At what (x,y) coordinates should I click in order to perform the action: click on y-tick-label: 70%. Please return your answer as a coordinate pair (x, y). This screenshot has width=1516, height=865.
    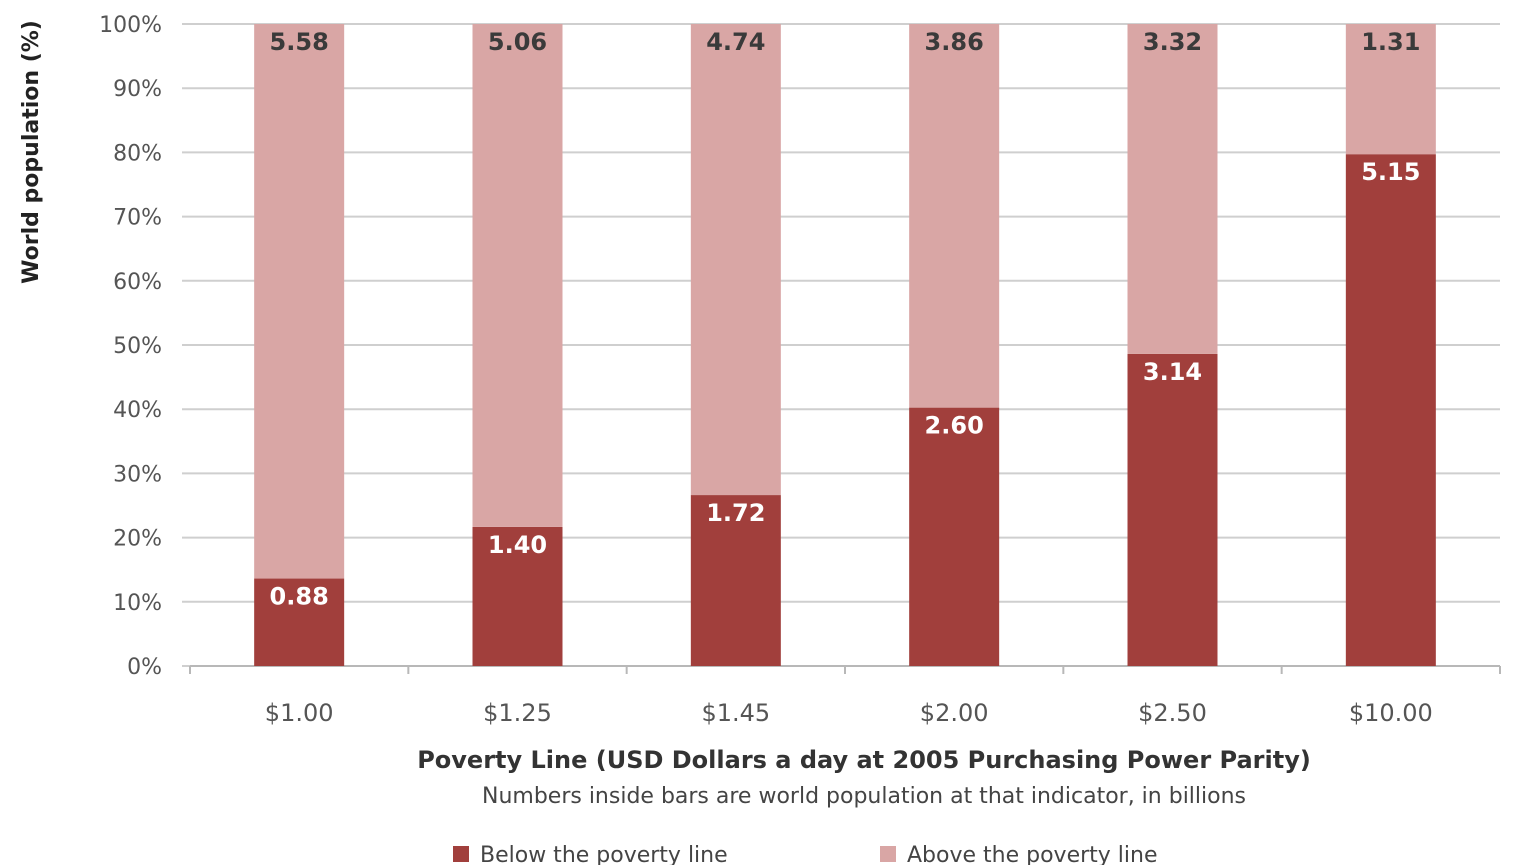
    Looking at the image, I should click on (137, 218).